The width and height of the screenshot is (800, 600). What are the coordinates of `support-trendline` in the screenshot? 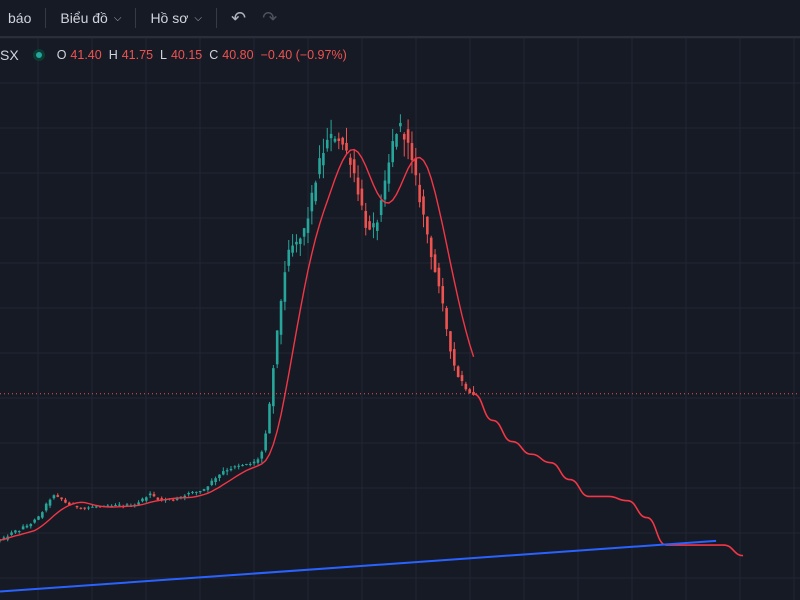 It's located at (358, 566).